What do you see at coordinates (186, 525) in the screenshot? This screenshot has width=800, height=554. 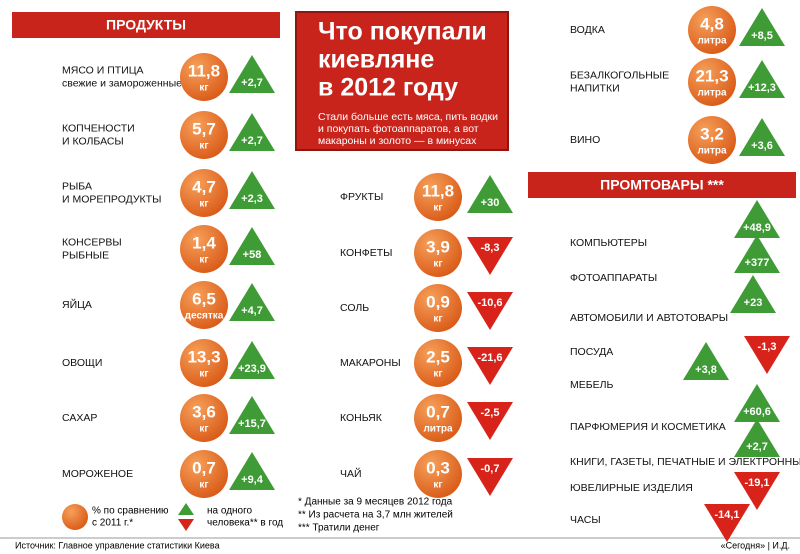 I see `legend-decrease` at bounding box center [186, 525].